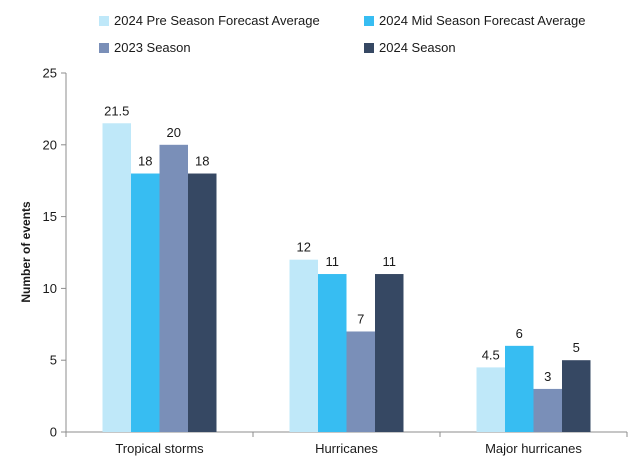  What do you see at coordinates (519, 388) in the screenshot?
I see `bar-2024-mid-season-forecast-average-major-hurricanes` at bounding box center [519, 388].